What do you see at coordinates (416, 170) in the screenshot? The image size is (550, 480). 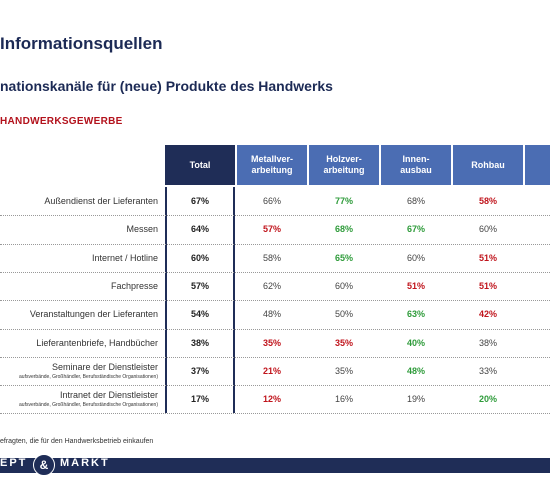 I see `header-text: ausbau` at bounding box center [416, 170].